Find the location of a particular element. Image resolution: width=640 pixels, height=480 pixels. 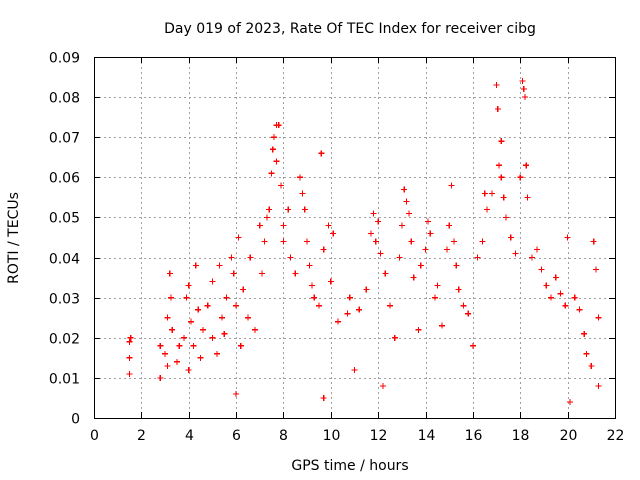

y-tick-label: 0 is located at coordinates (75, 420).